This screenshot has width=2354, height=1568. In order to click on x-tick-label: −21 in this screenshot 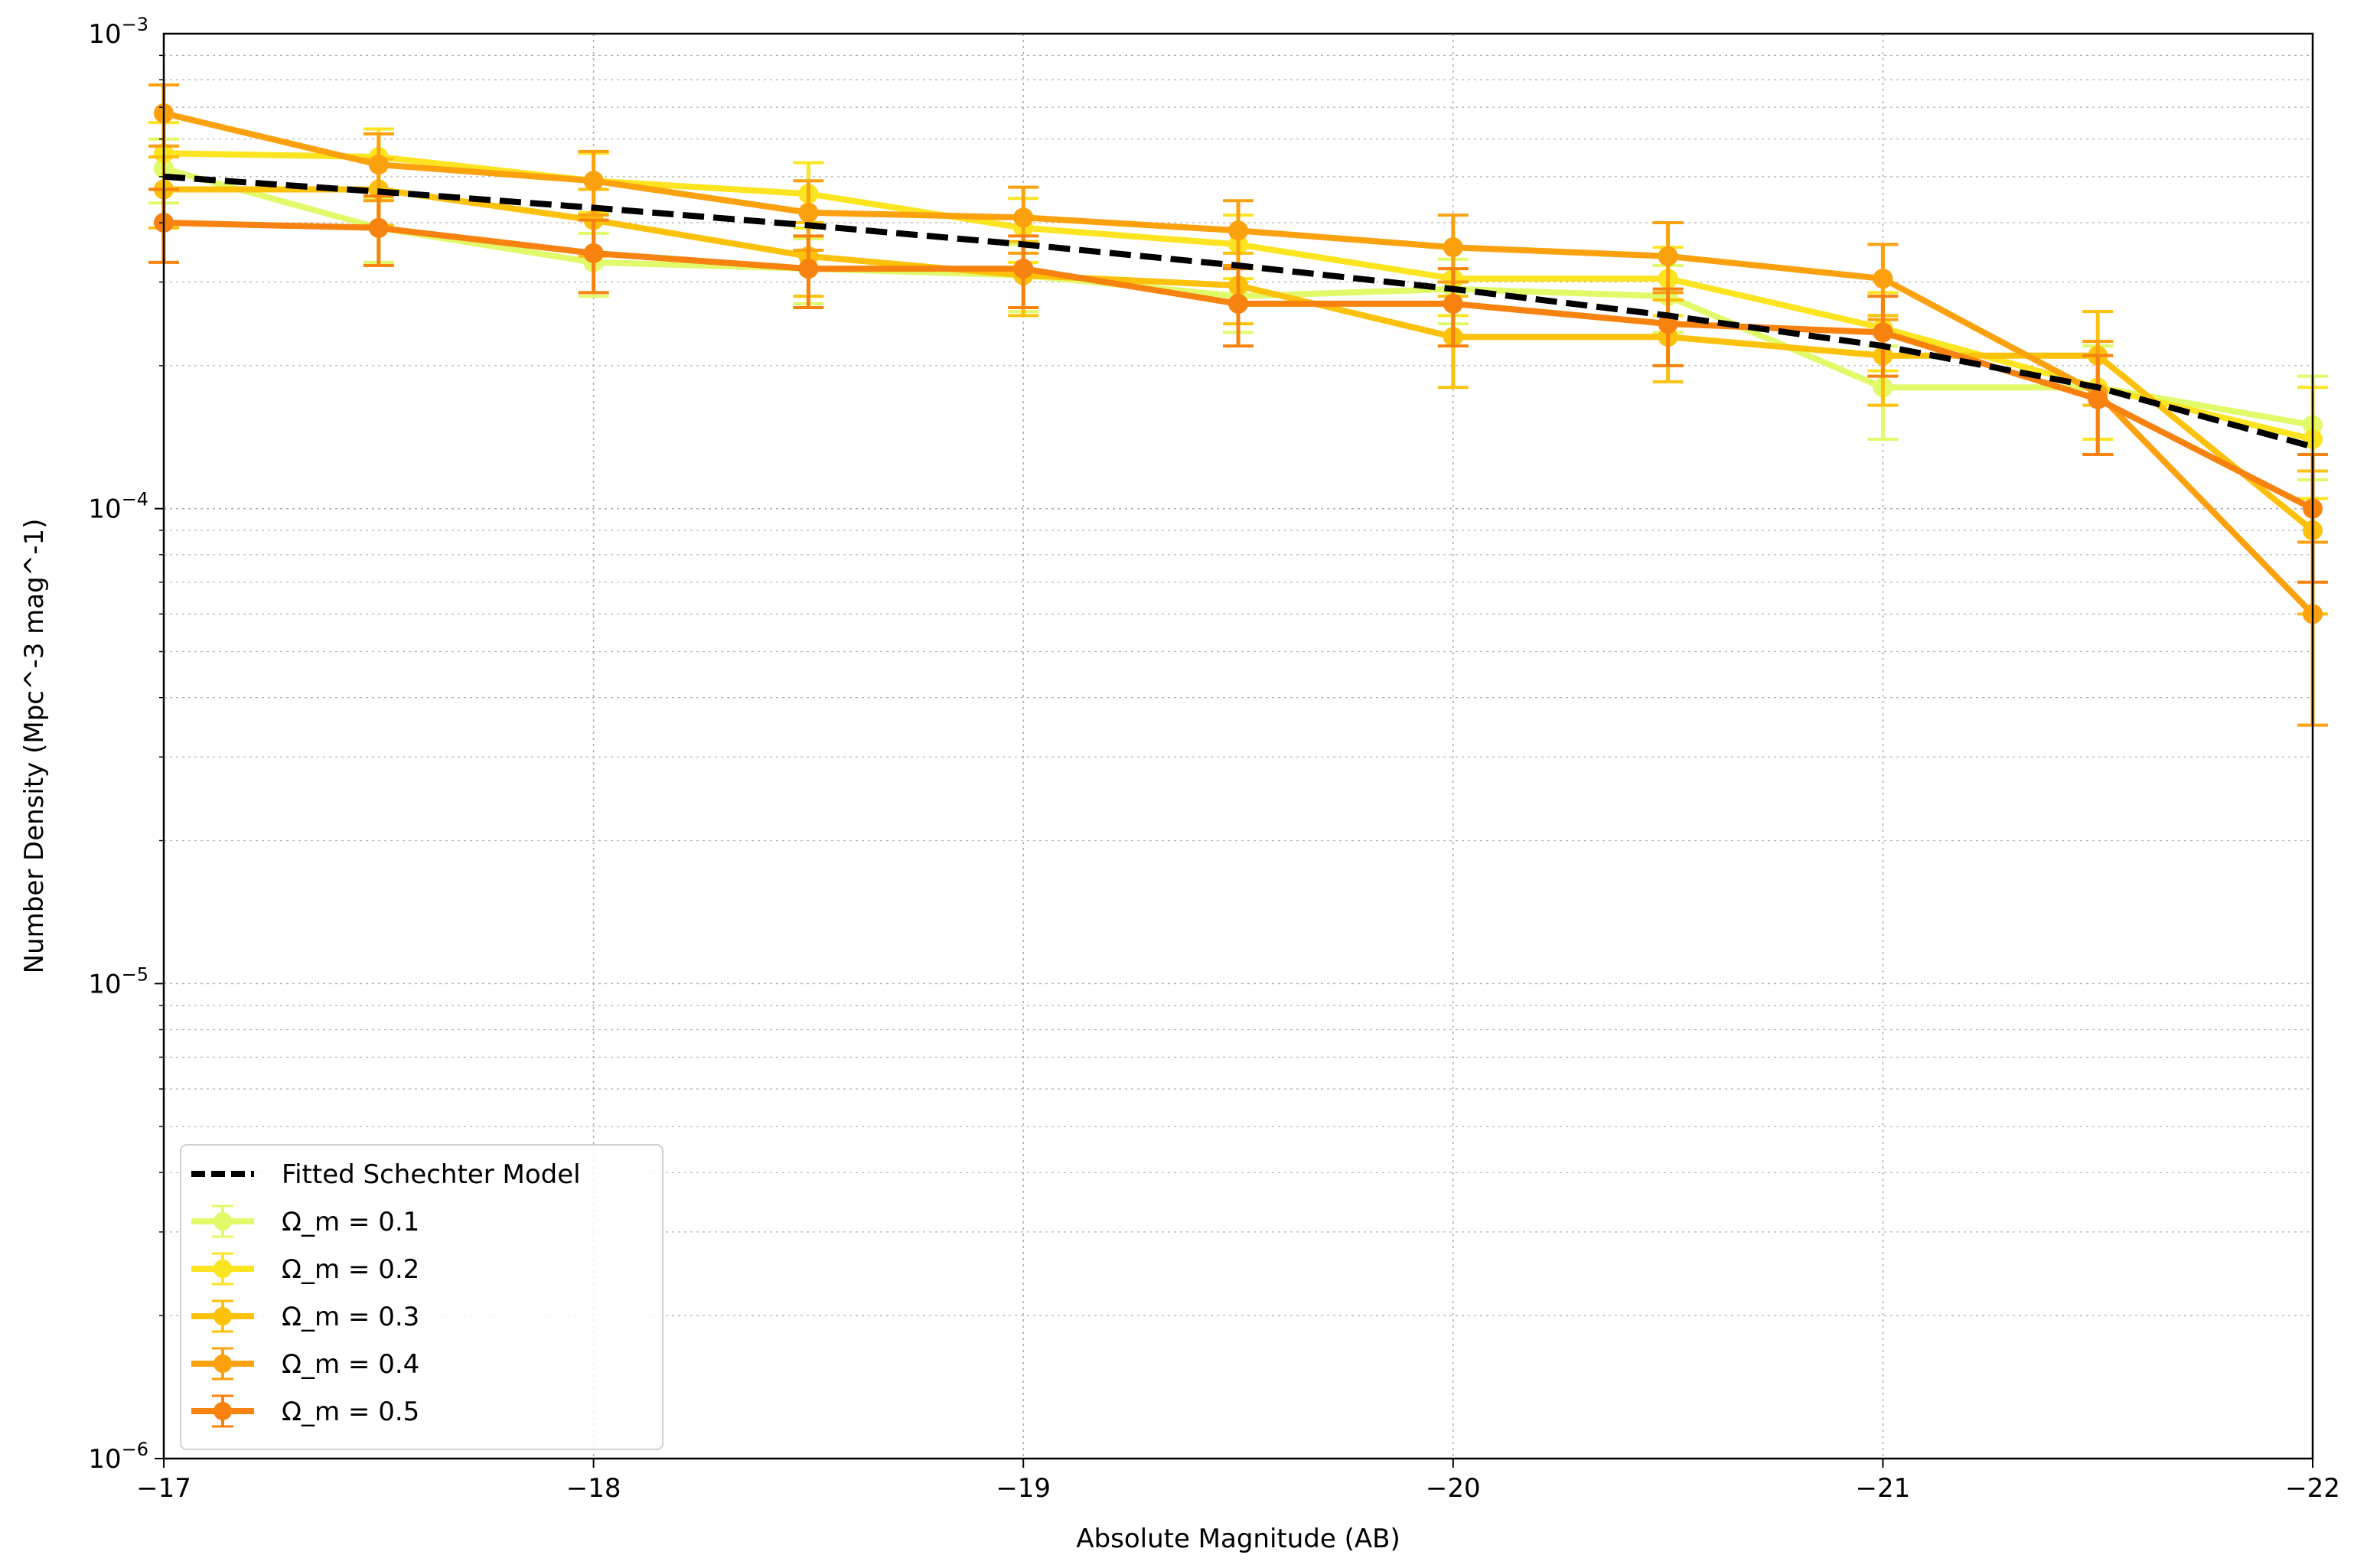, I will do `click(1884, 1488)`.